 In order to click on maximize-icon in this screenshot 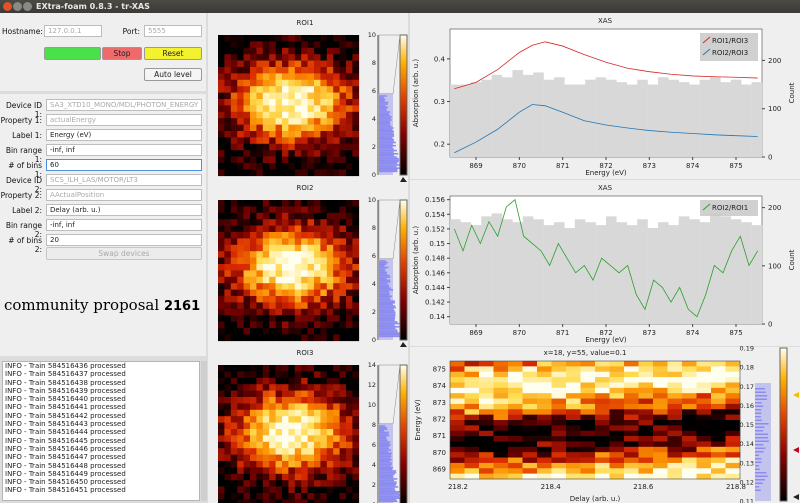, I will do `click(27, 6)`.